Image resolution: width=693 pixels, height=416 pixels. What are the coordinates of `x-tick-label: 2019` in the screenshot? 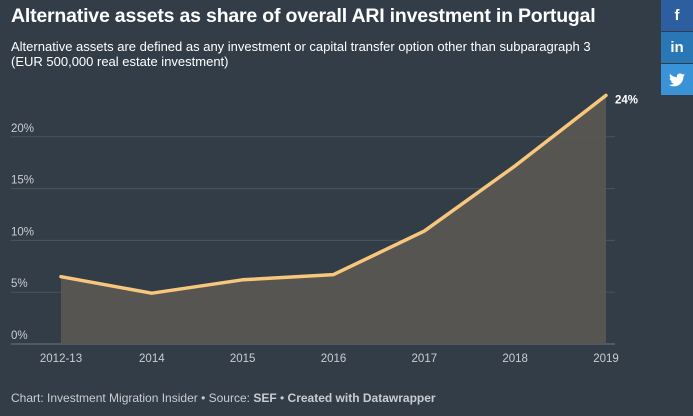 It's located at (606, 359).